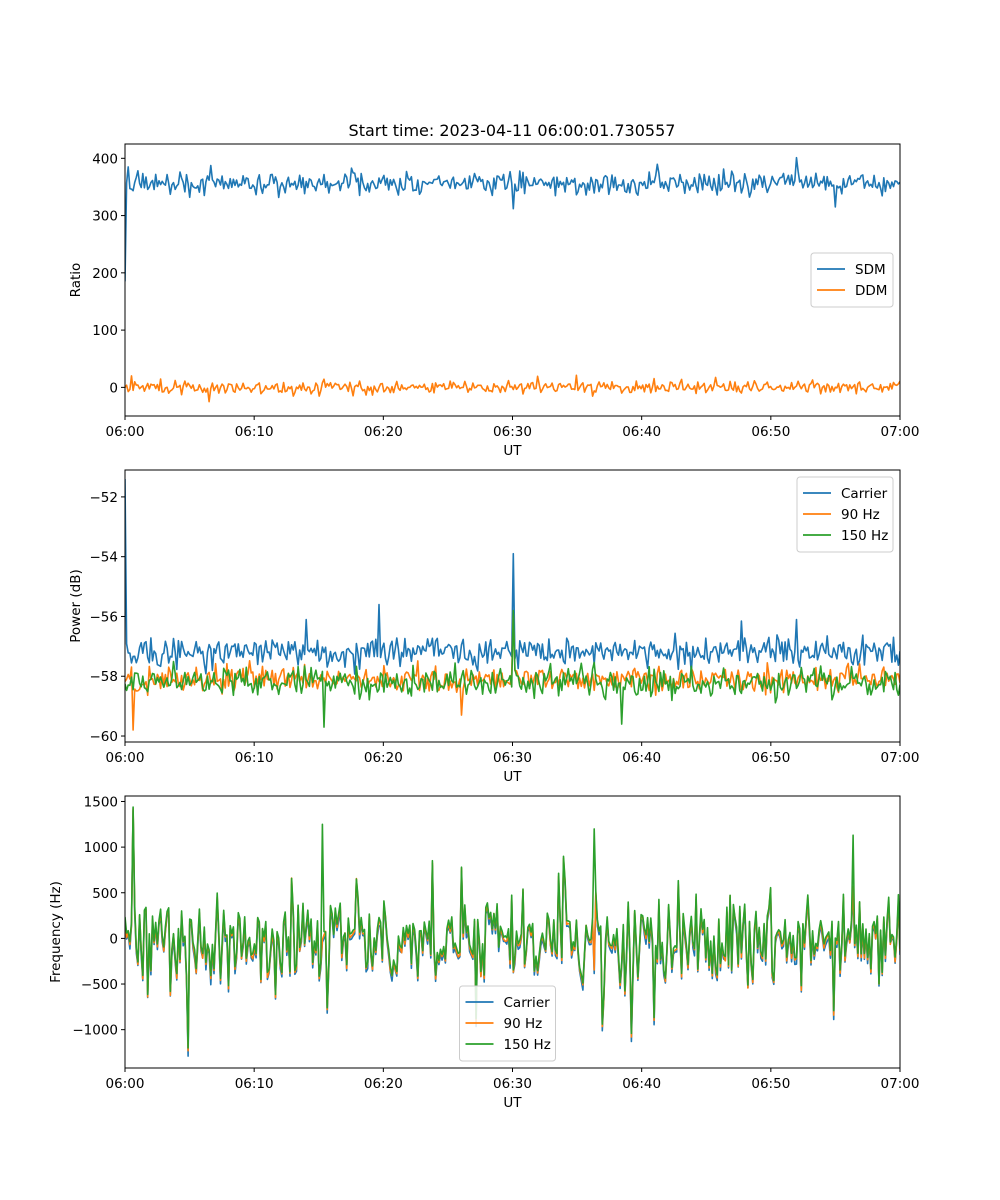 The height and width of the screenshot is (1200, 1000). I want to click on y-tick-label: −1000, so click(95, 1031).